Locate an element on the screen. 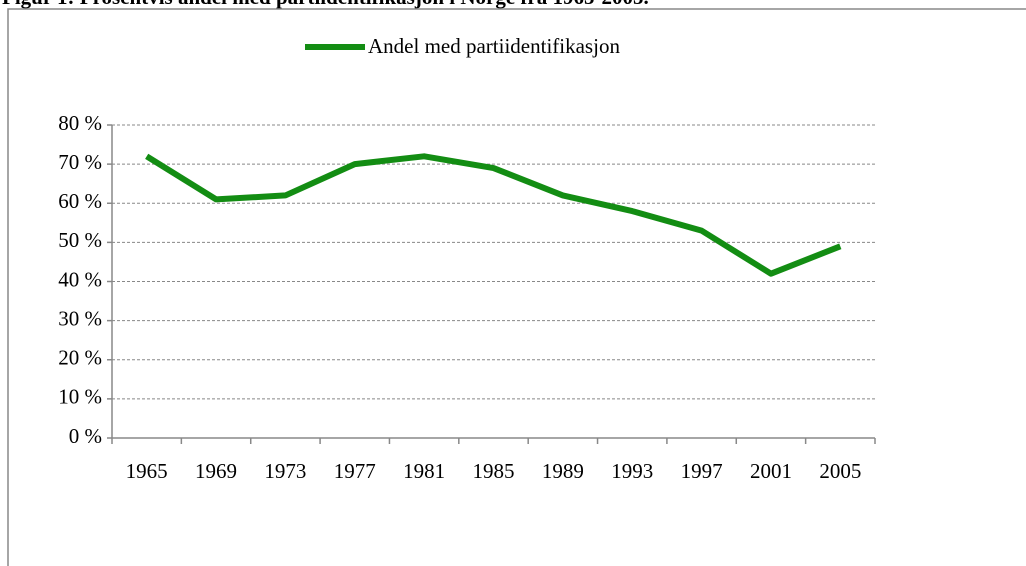 The width and height of the screenshot is (1026, 566). x-tick-label: 2005 is located at coordinates (840, 471).